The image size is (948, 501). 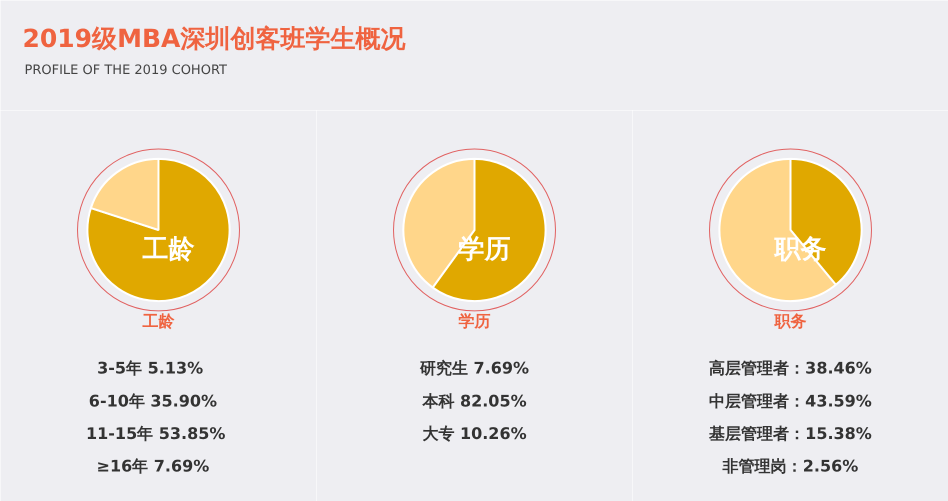 I want to click on chart-title: 学历, so click(x=474, y=320).